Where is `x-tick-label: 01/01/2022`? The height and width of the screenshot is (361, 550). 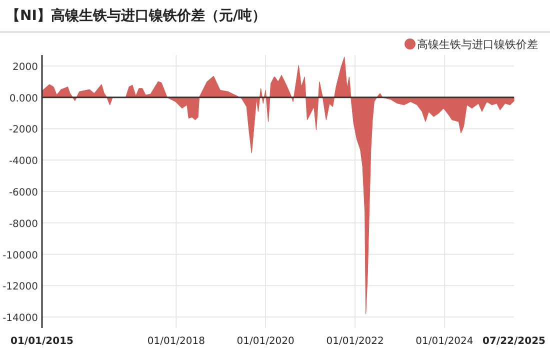
x-tick-label: 01/01/2022 is located at coordinates (355, 341).